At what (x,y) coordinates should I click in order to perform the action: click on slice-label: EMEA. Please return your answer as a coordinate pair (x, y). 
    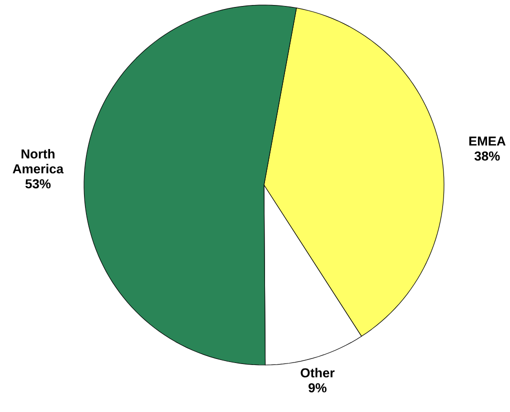
    Looking at the image, I should click on (487, 141).